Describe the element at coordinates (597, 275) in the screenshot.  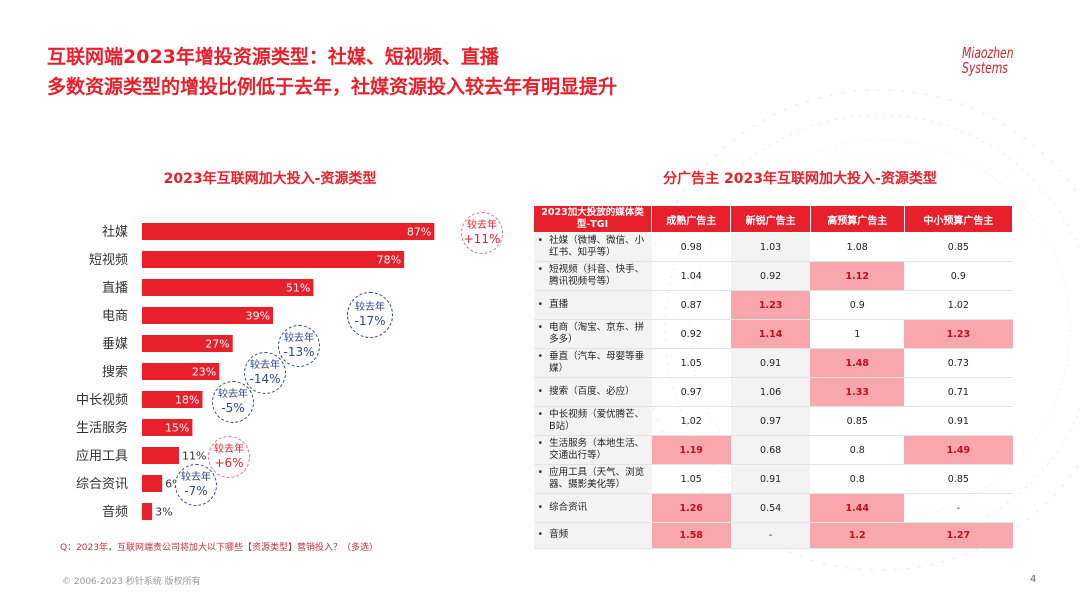
I see `media-type-label: 短视频（抖音、快手、腾讯视频号等）` at that location.